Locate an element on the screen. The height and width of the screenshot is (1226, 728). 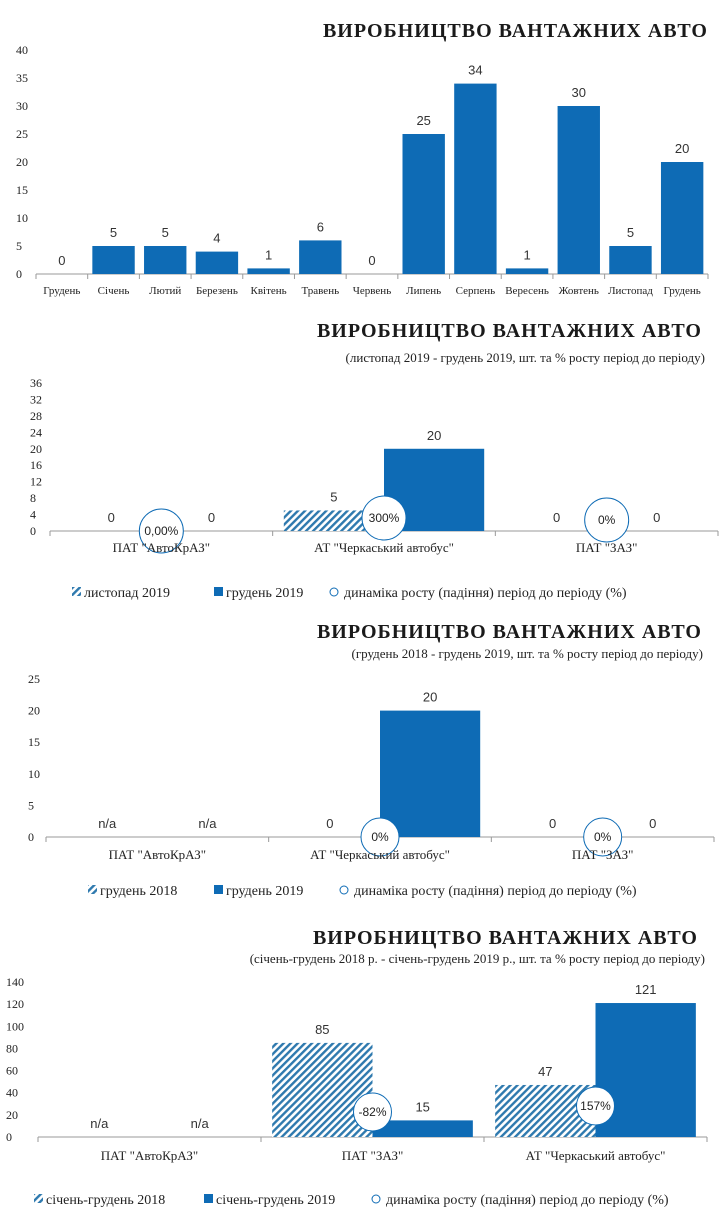
y-tick-label: 40 is located at coordinates (22, 50).